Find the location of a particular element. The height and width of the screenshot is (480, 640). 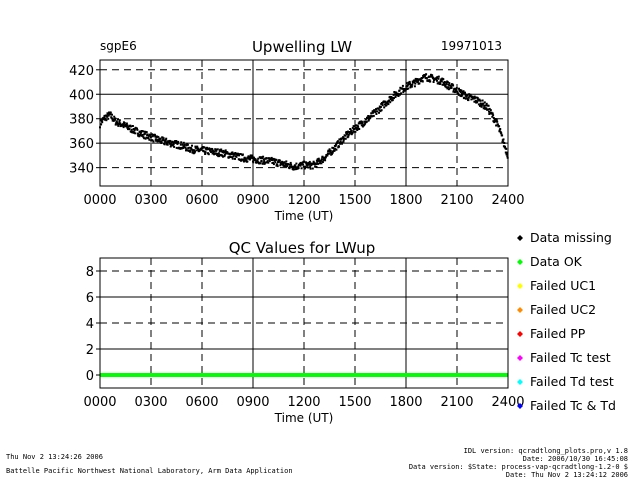

y-tick-label: 340 is located at coordinates (81, 169).